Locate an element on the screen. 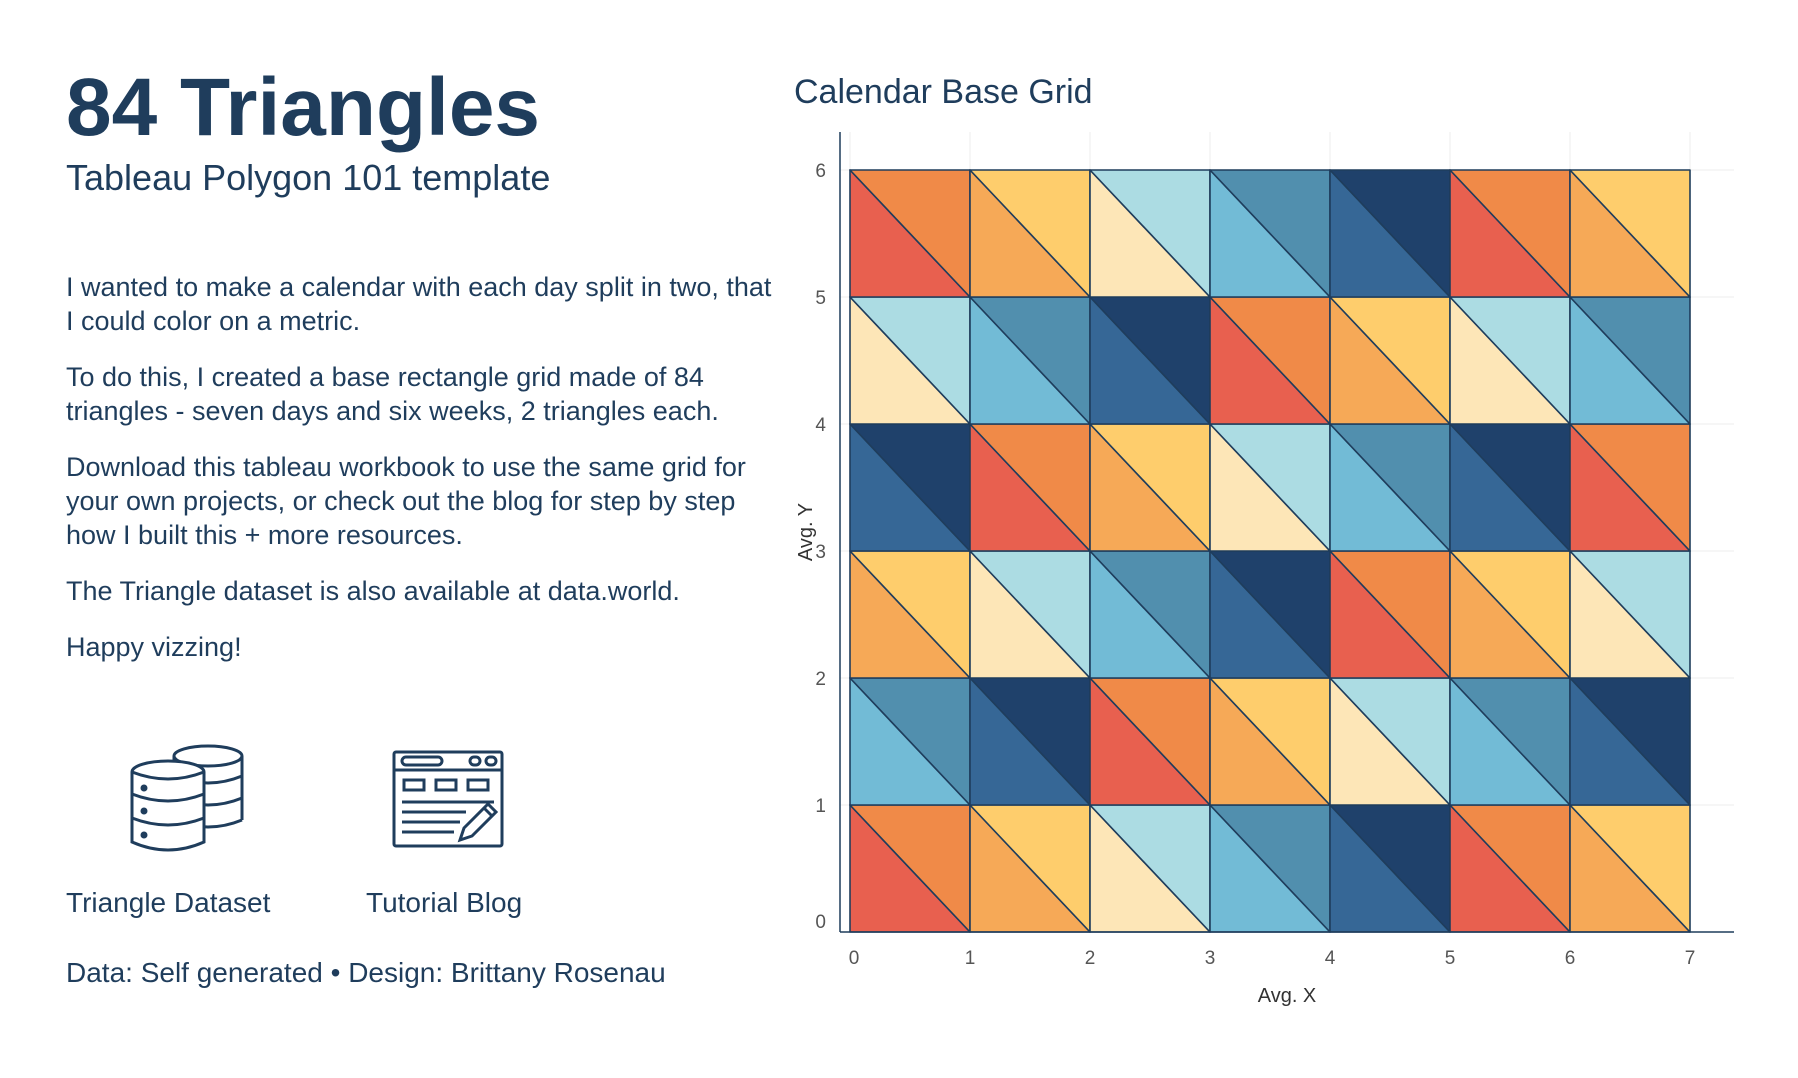 Image resolution: width=1798 pixels, height=1078 pixels. x-tick-label: 2 is located at coordinates (1090, 958).